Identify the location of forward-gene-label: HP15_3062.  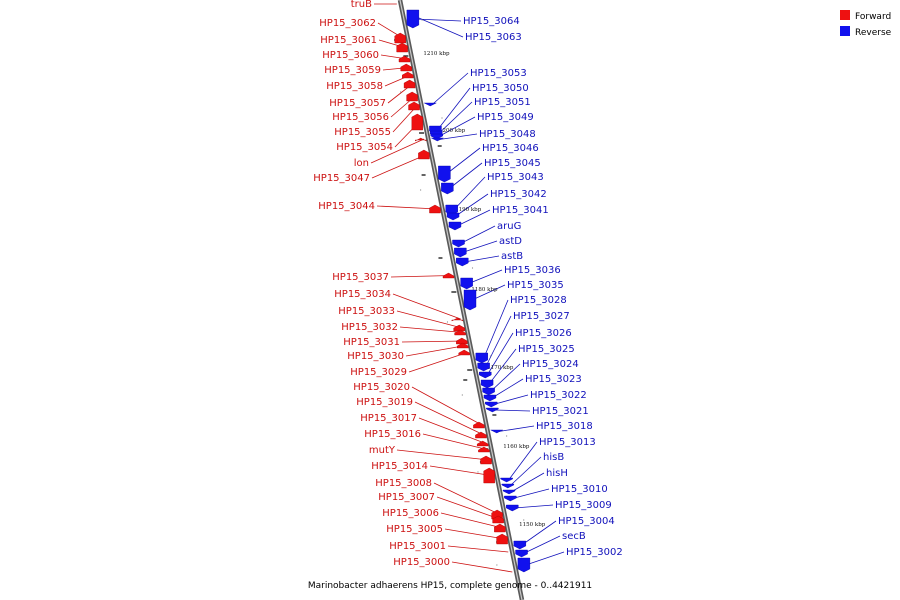
(347, 23).